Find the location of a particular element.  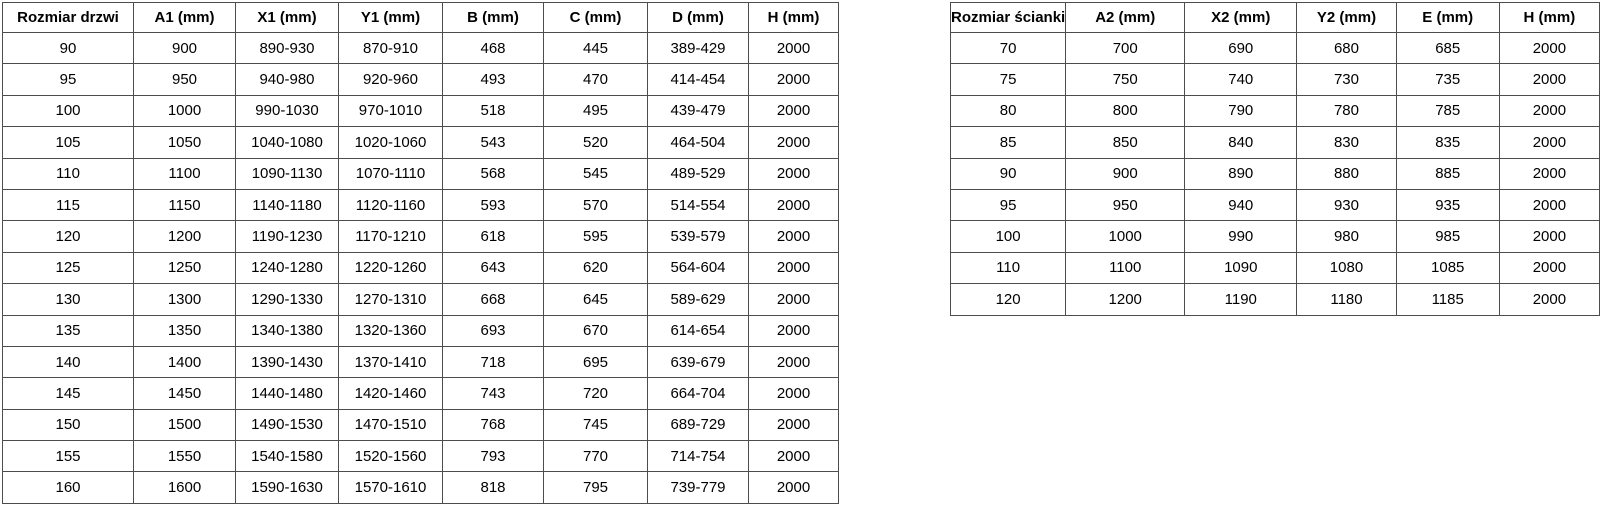

table-cell: 890-930 is located at coordinates (287, 48).